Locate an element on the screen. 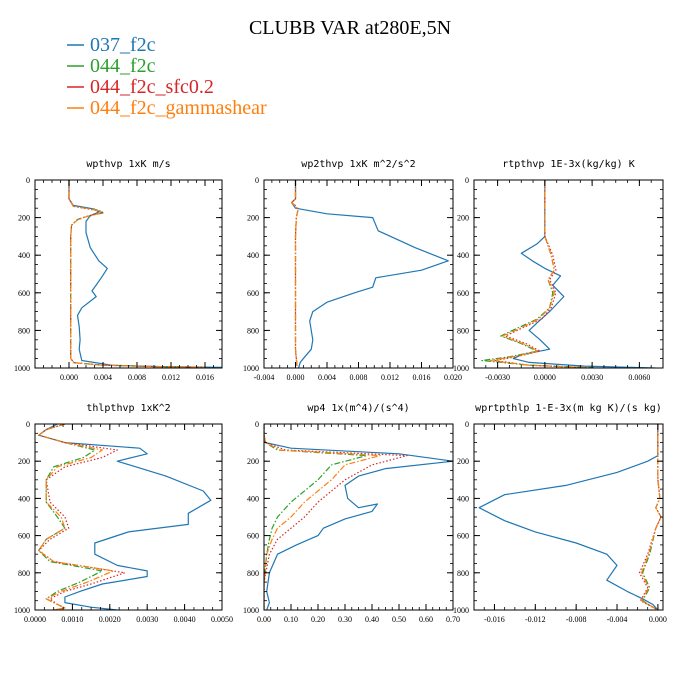 The height and width of the screenshot is (700, 700). legend-label: 044_f2c_gammashear is located at coordinates (178, 108).